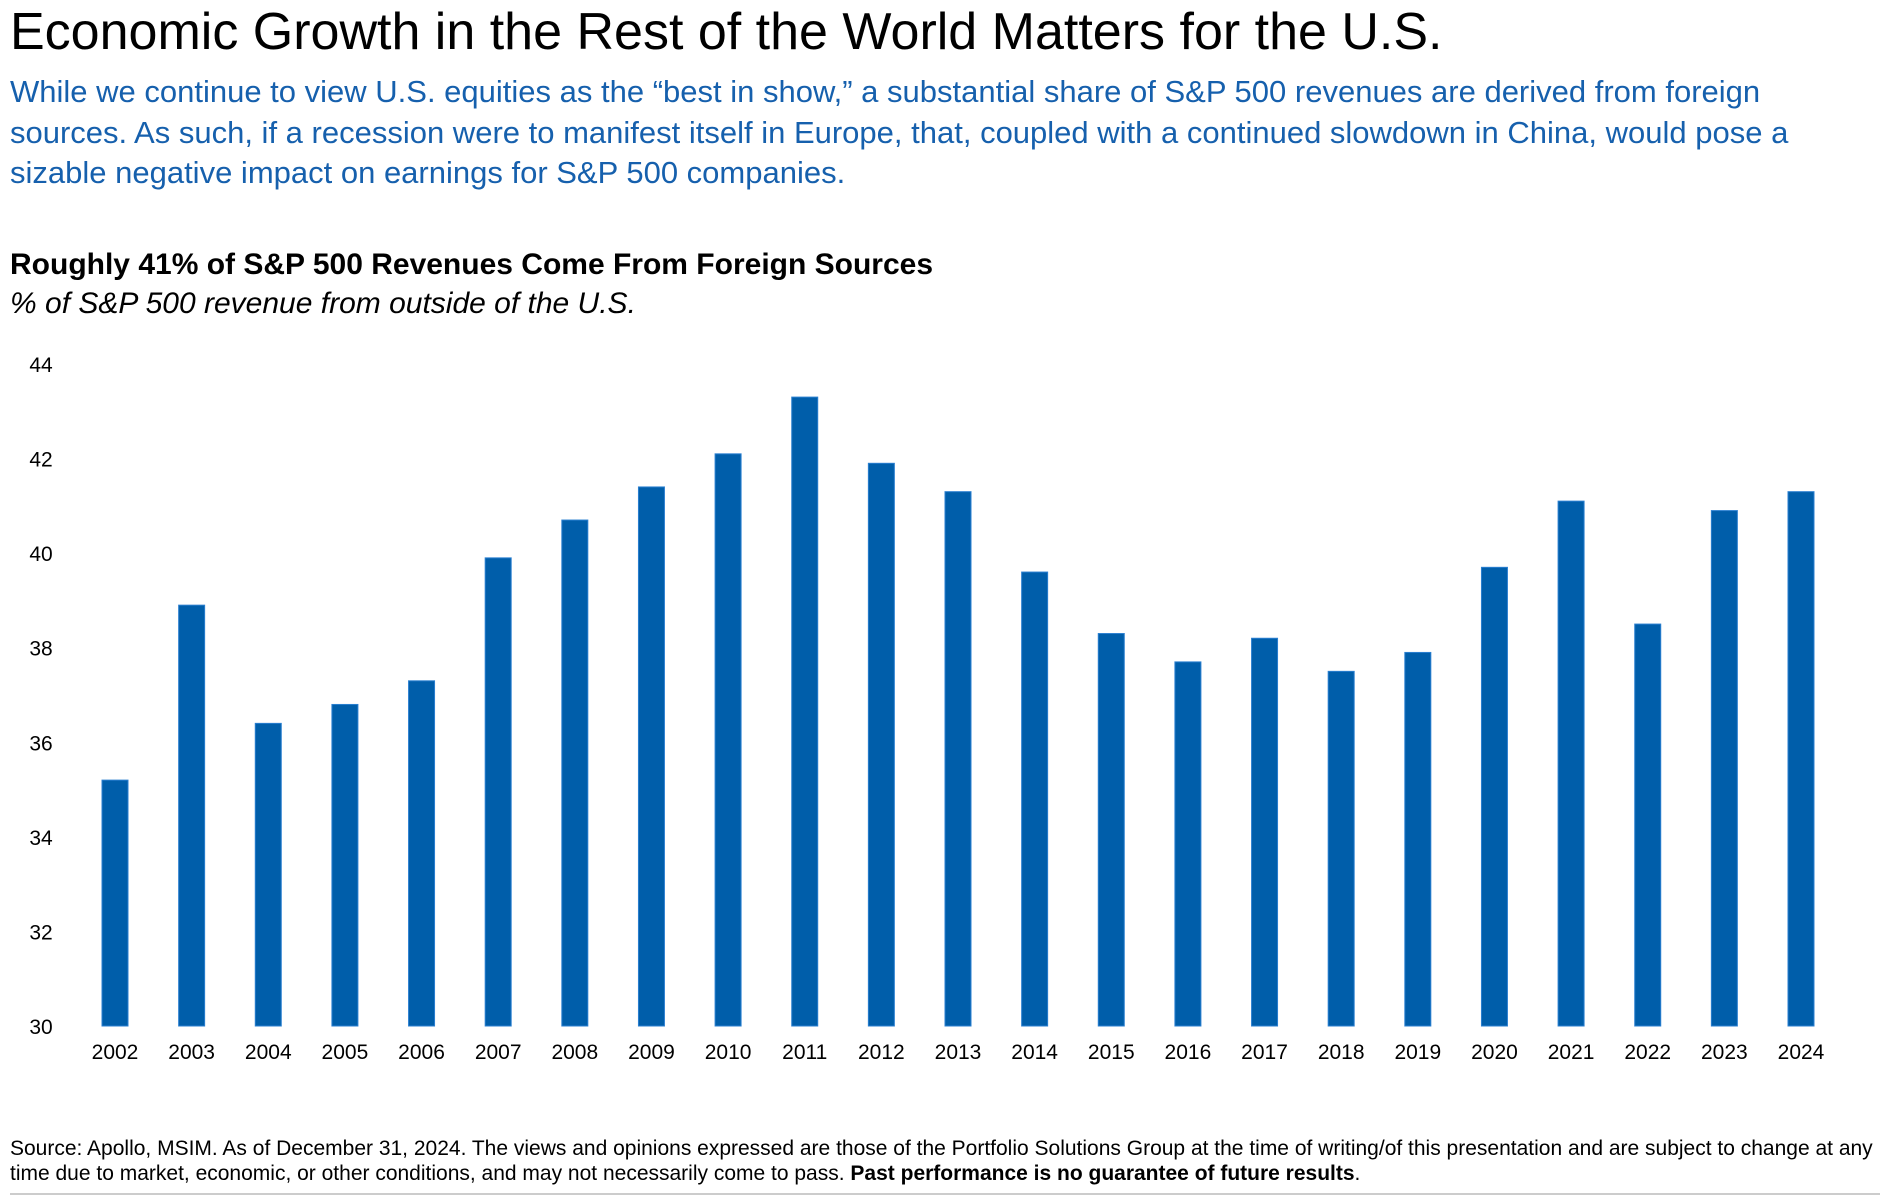 The image size is (1886, 1200). Describe the element at coordinates (192, 815) in the screenshot. I see `bar-2003` at that location.